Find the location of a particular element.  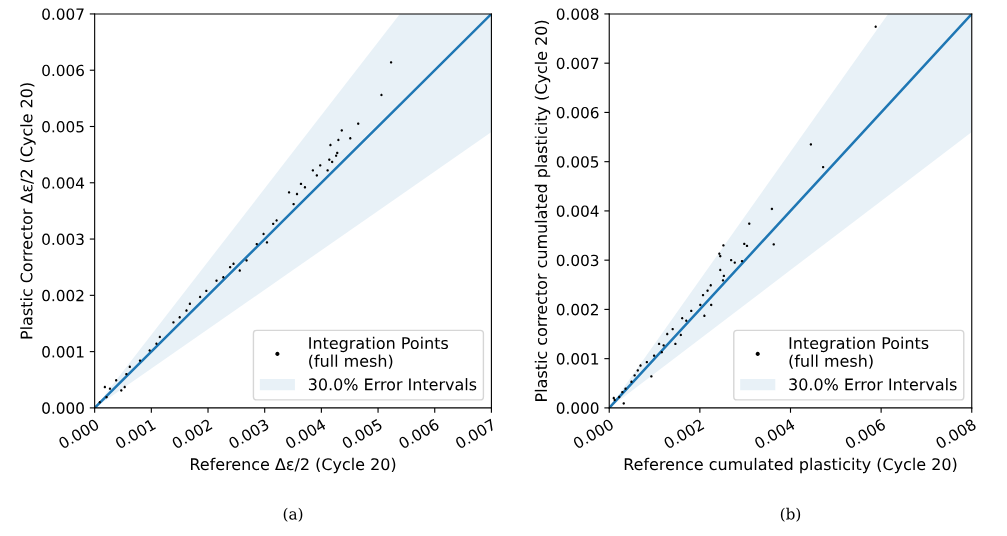

y-tick-label: 0.008 is located at coordinates (577, 14).